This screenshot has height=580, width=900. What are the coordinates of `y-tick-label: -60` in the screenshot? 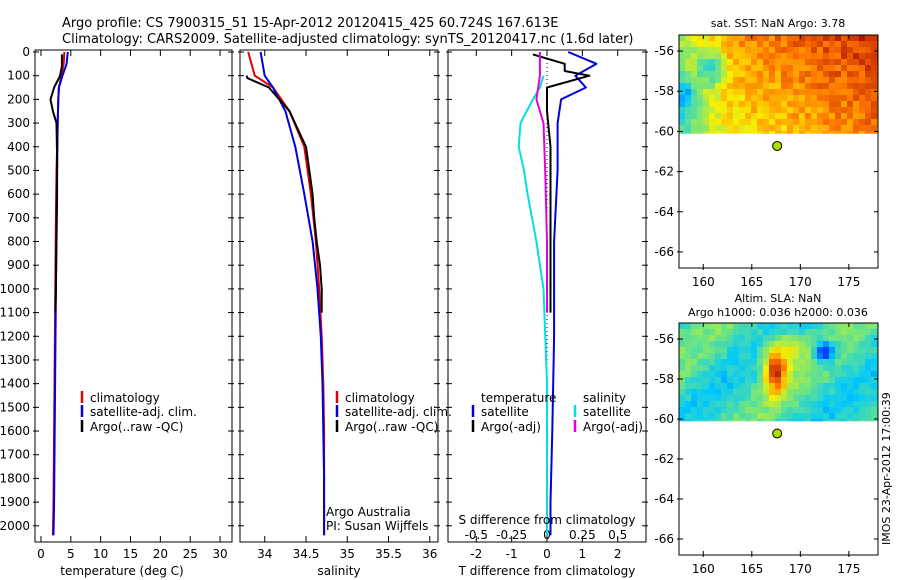 It's located at (664, 131).